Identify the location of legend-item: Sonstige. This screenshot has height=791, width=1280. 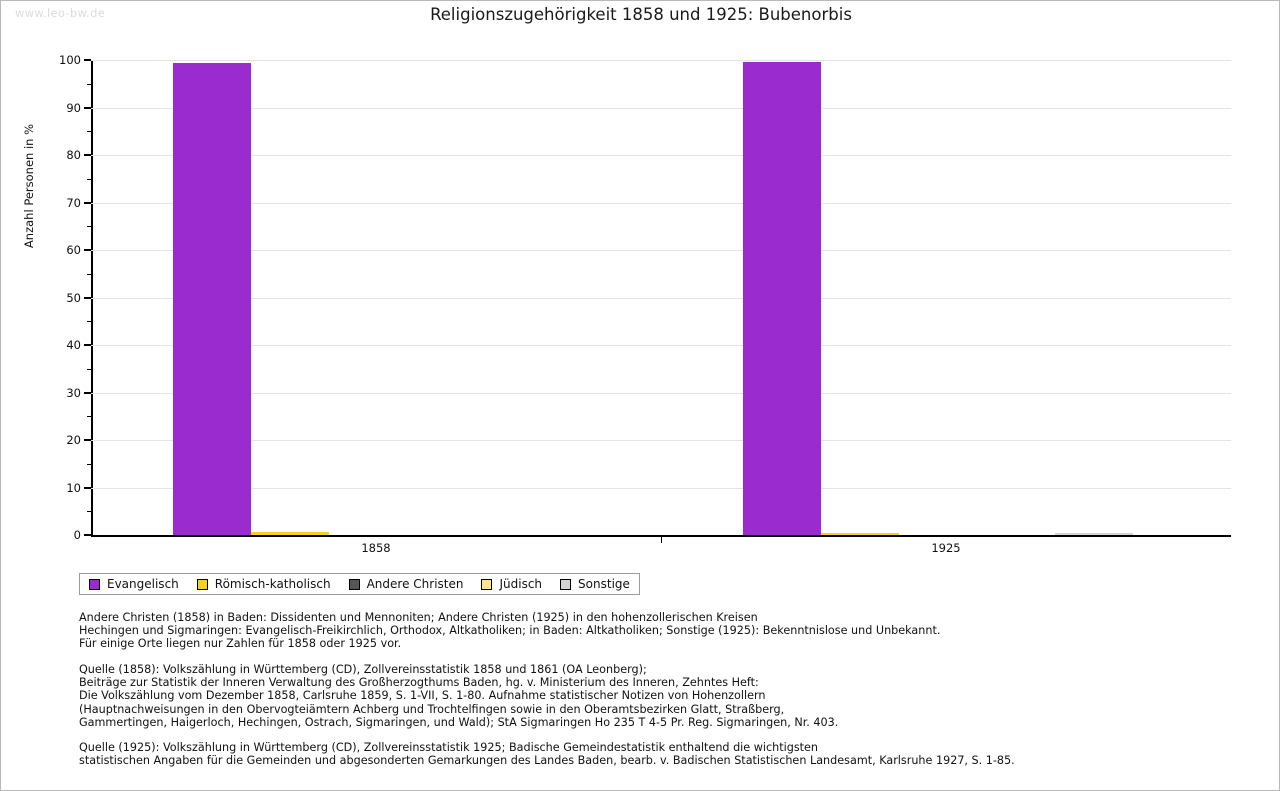
(595, 584).